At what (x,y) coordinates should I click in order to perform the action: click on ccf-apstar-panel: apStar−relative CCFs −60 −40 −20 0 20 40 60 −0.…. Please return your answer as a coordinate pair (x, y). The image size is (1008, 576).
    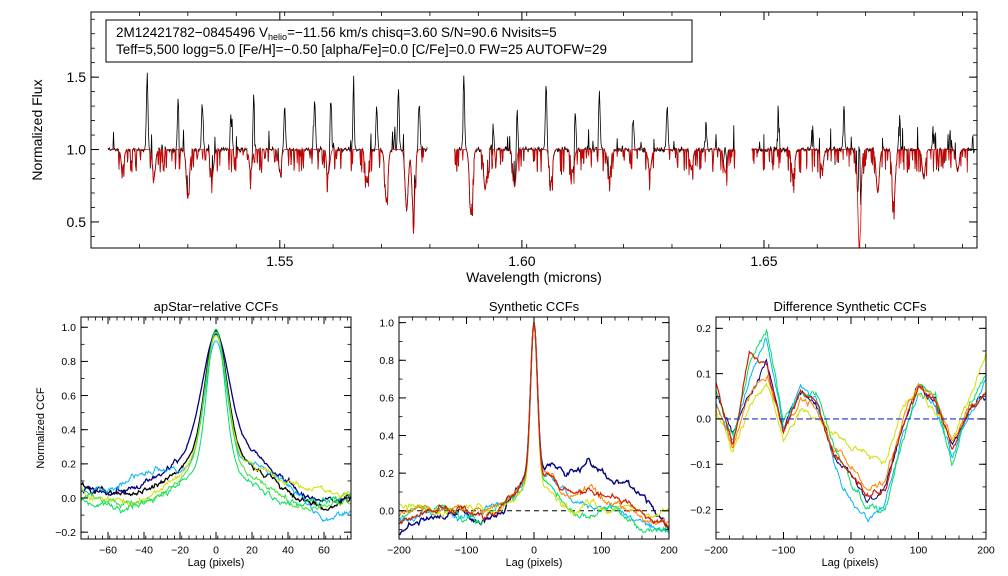
    Looking at the image, I should click on (193, 434).